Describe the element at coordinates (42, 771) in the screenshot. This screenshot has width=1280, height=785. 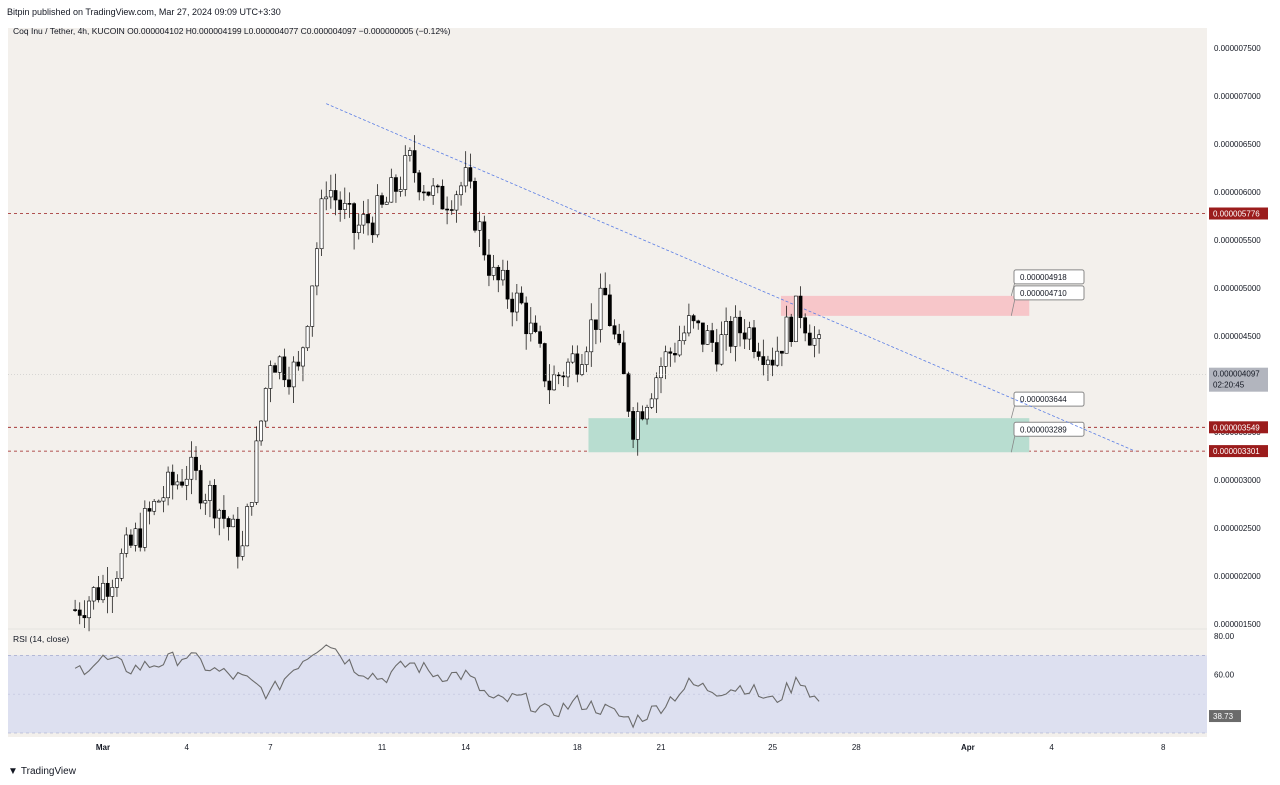
I see `tradingview-brand: ▼ TradingView` at that location.